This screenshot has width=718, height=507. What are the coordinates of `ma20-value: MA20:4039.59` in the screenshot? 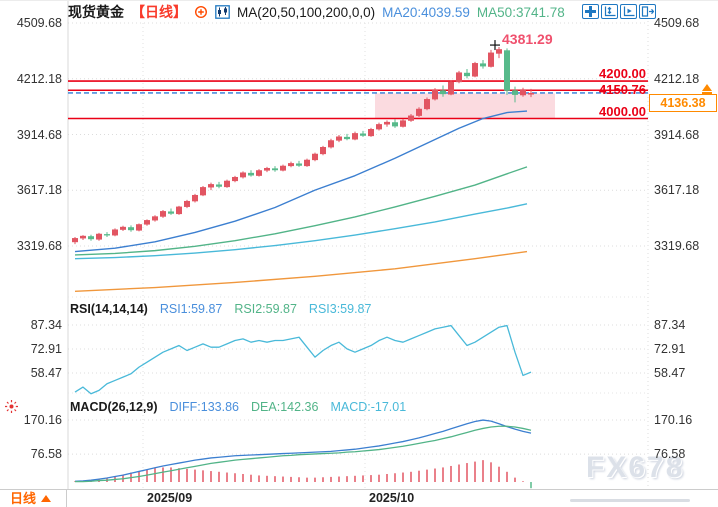 It's located at (426, 12).